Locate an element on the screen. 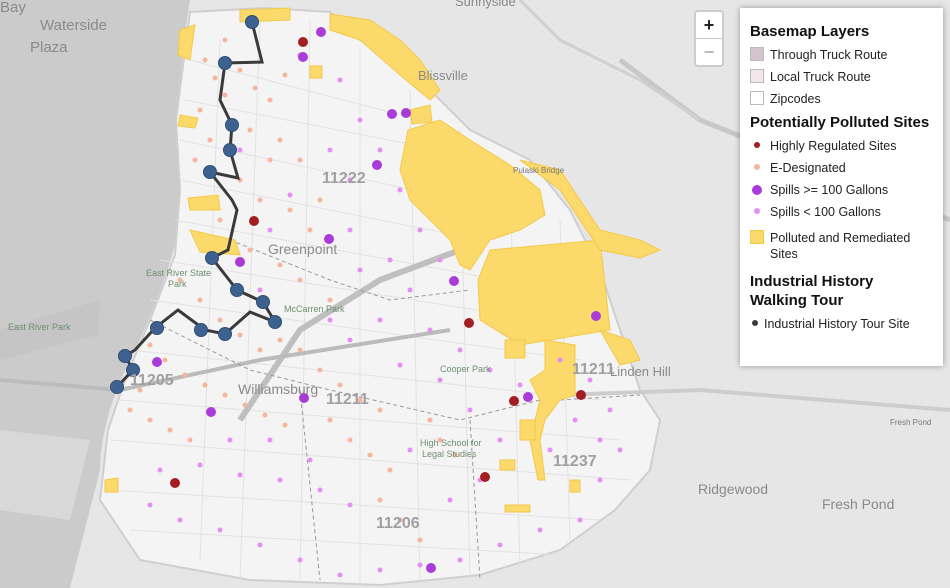  legend-large-spills: Spills >= 100 Gallons is located at coordinates (841, 190).